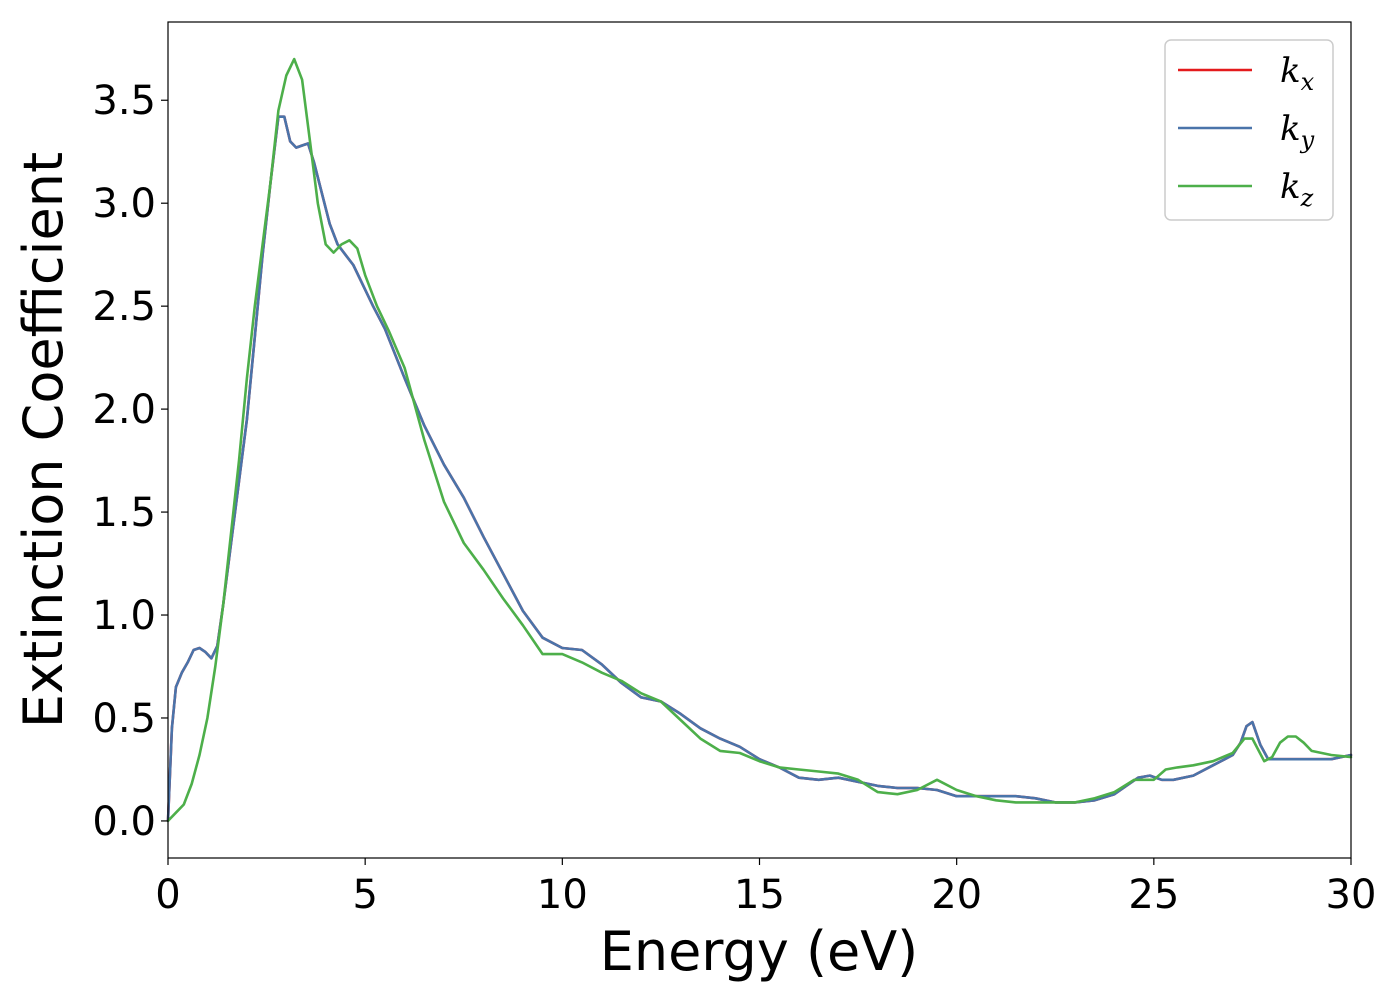  I want to click on legend: kx ky kz, so click(1249, 130).